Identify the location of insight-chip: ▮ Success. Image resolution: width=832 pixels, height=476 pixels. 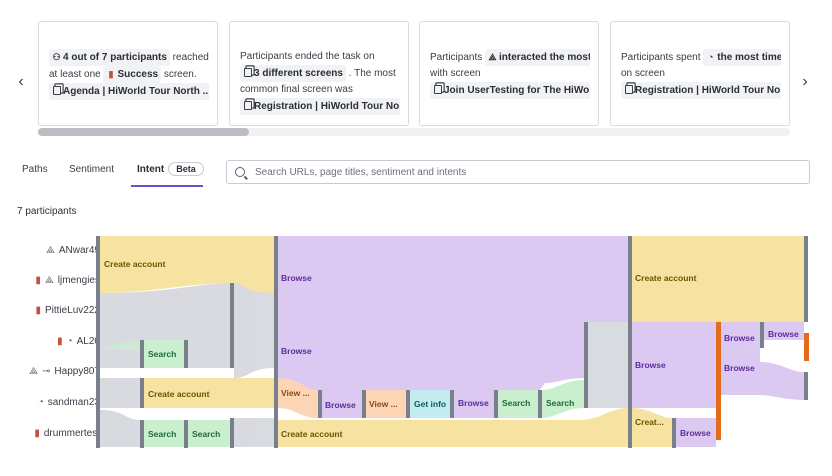
(132, 74).